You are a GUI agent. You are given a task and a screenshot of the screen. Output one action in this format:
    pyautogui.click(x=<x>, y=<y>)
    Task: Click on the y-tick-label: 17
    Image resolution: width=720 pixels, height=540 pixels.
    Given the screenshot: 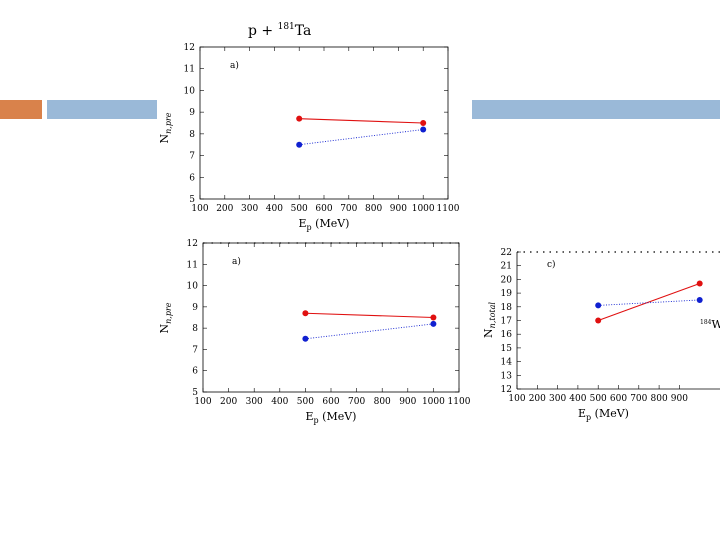 What is the action you would take?
    pyautogui.click(x=507, y=322)
    